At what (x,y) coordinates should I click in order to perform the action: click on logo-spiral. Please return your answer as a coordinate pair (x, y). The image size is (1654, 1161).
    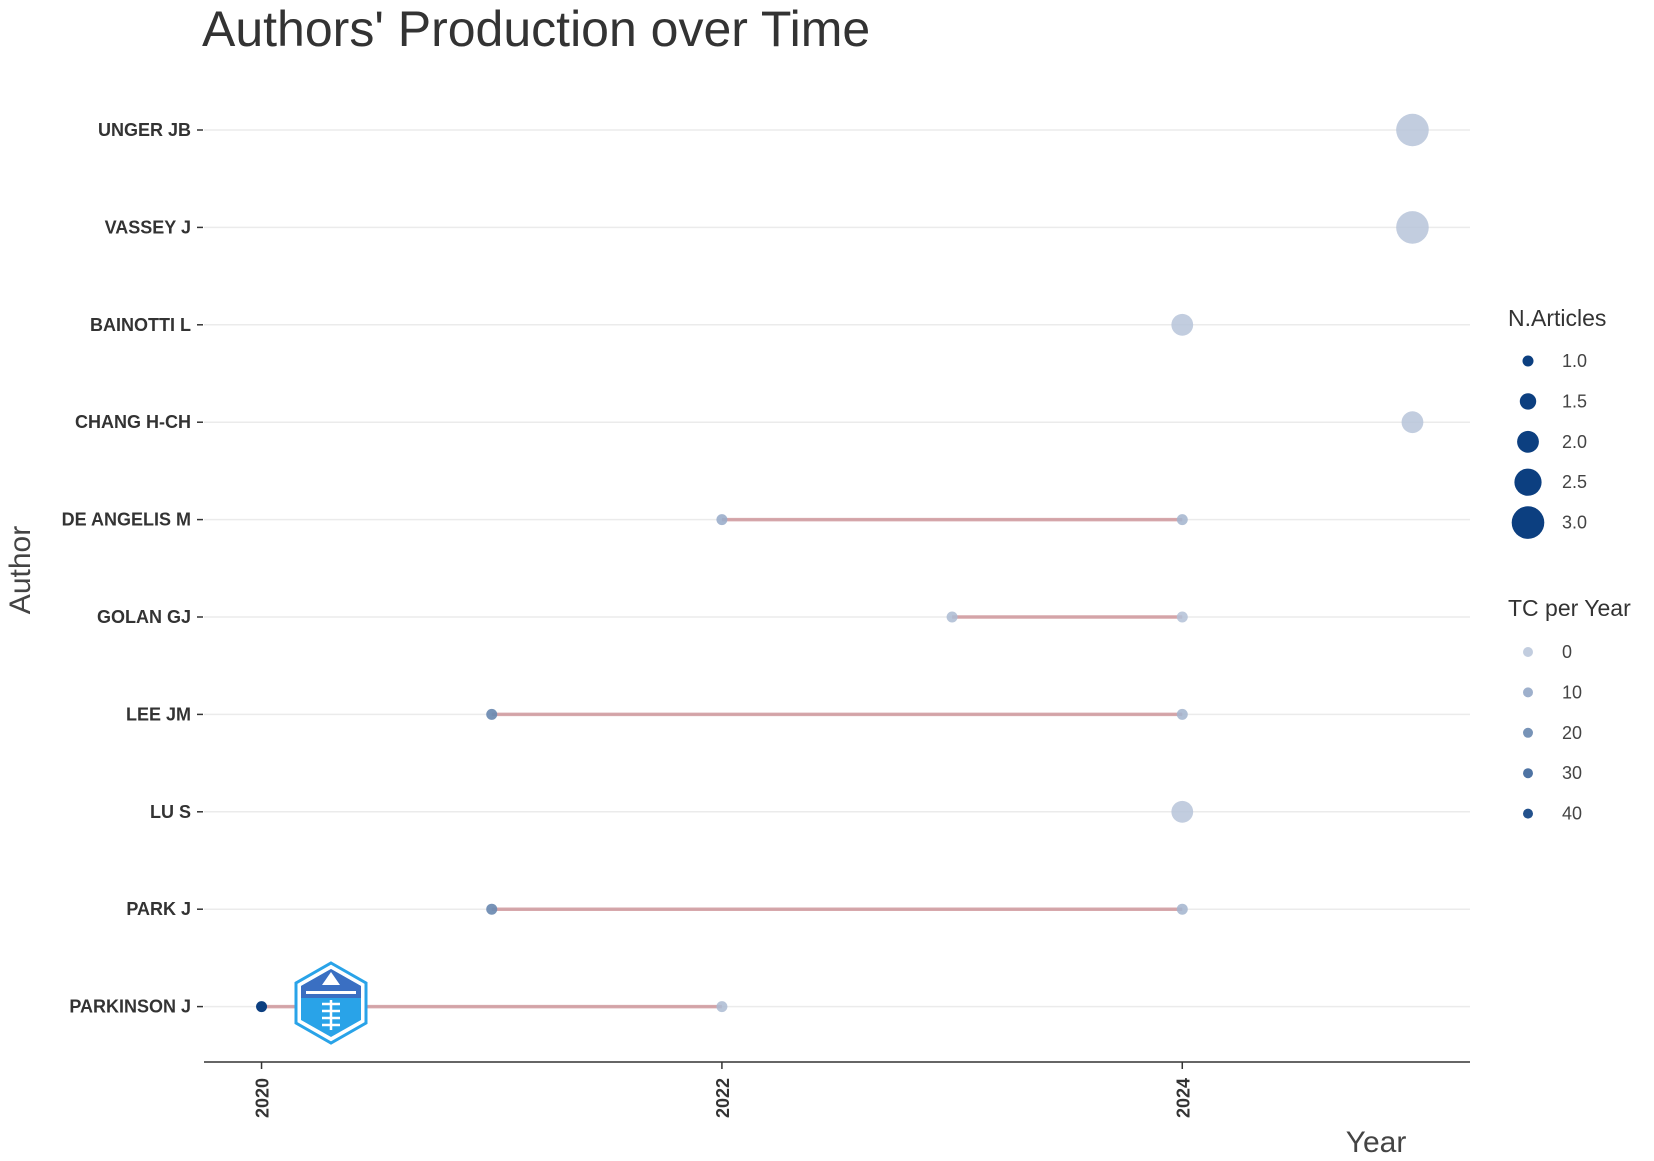
    Looking at the image, I should click on (331, 1015).